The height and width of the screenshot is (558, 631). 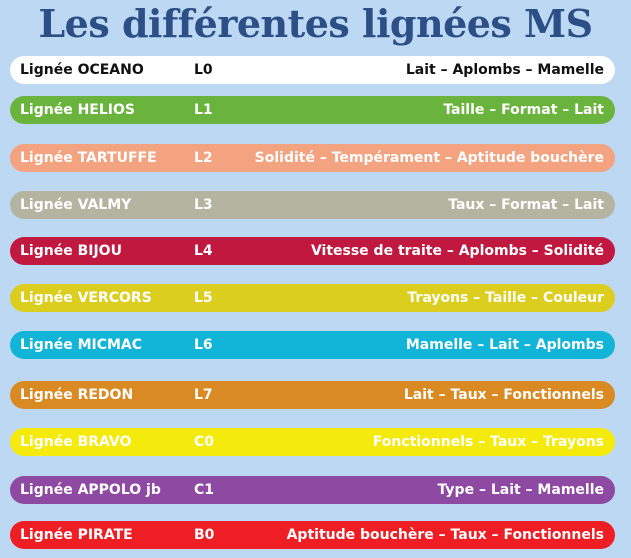 I want to click on lineage-traits: Aptitude bouchère – Taux – Fonctionnels, so click(x=445, y=535).